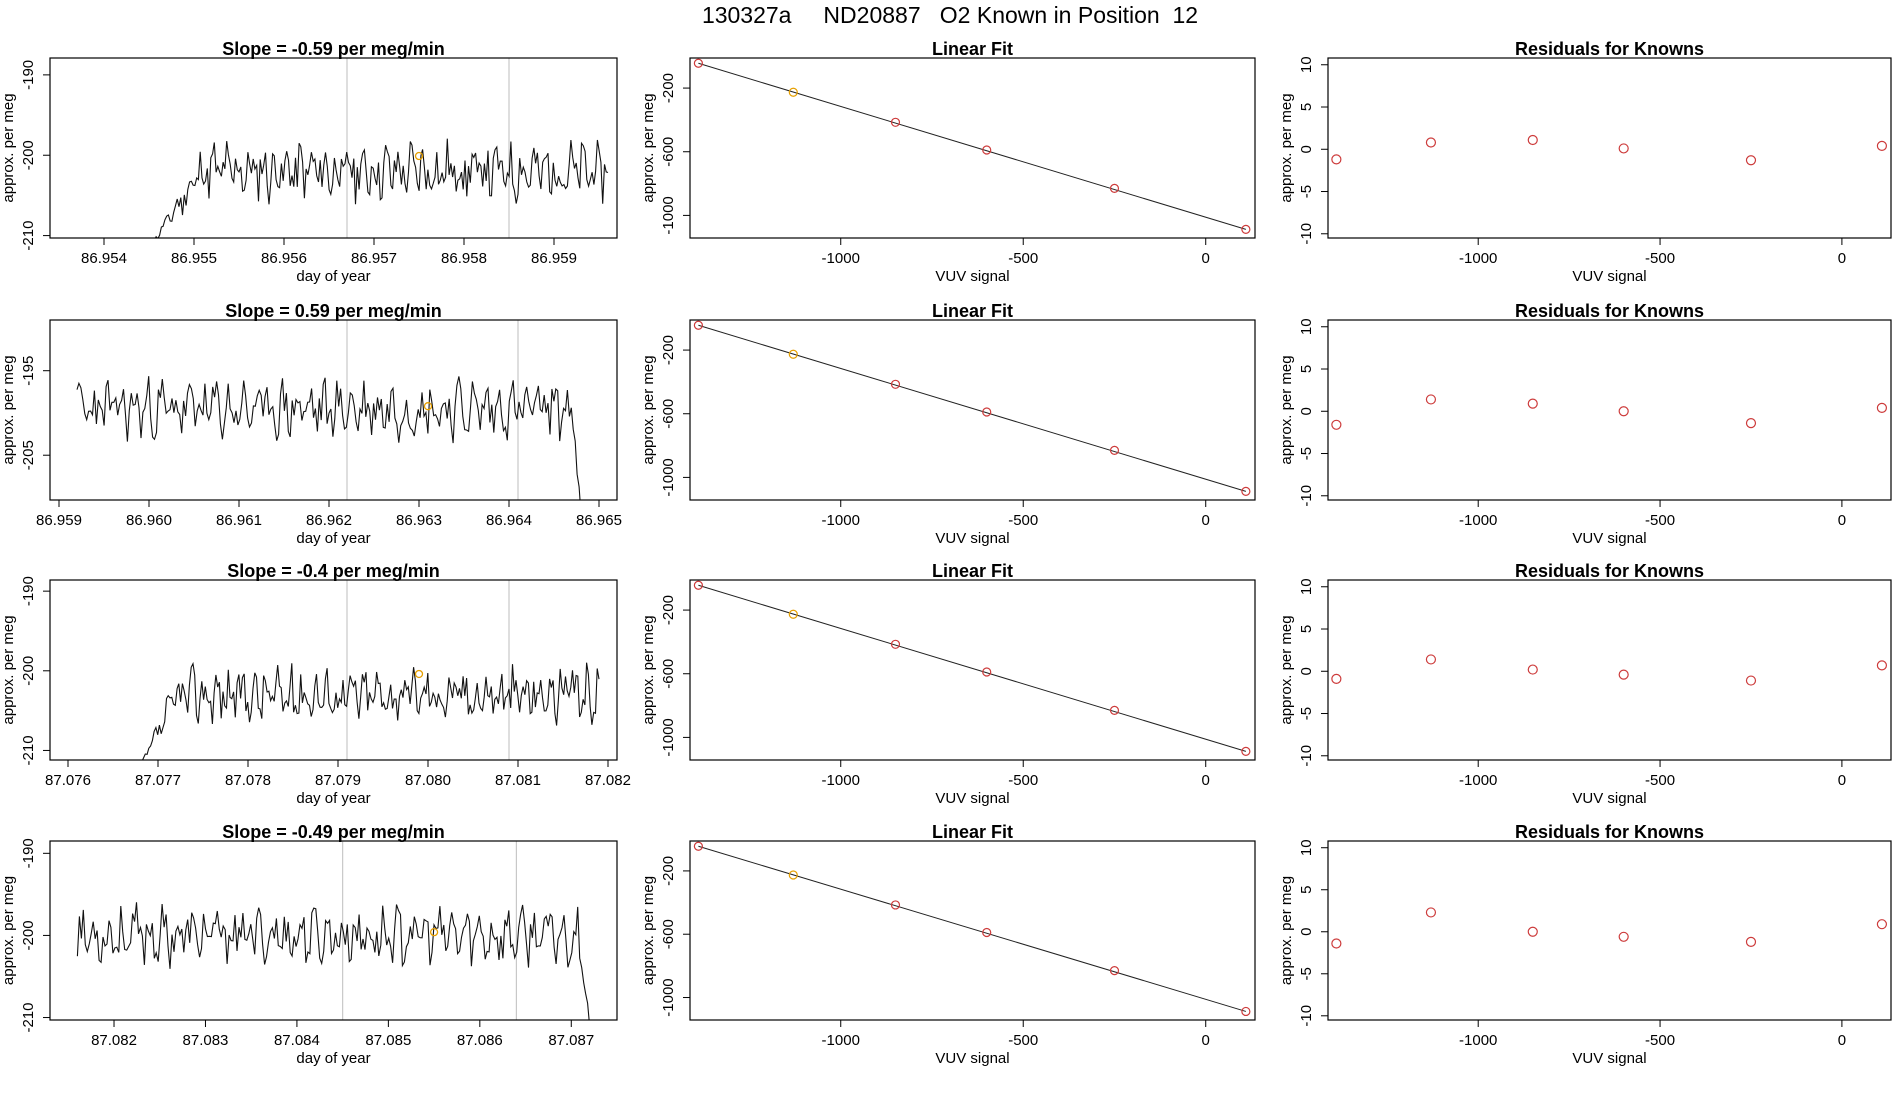  Describe the element at coordinates (428, 406) in the screenshot. I see `highlight-point` at that location.